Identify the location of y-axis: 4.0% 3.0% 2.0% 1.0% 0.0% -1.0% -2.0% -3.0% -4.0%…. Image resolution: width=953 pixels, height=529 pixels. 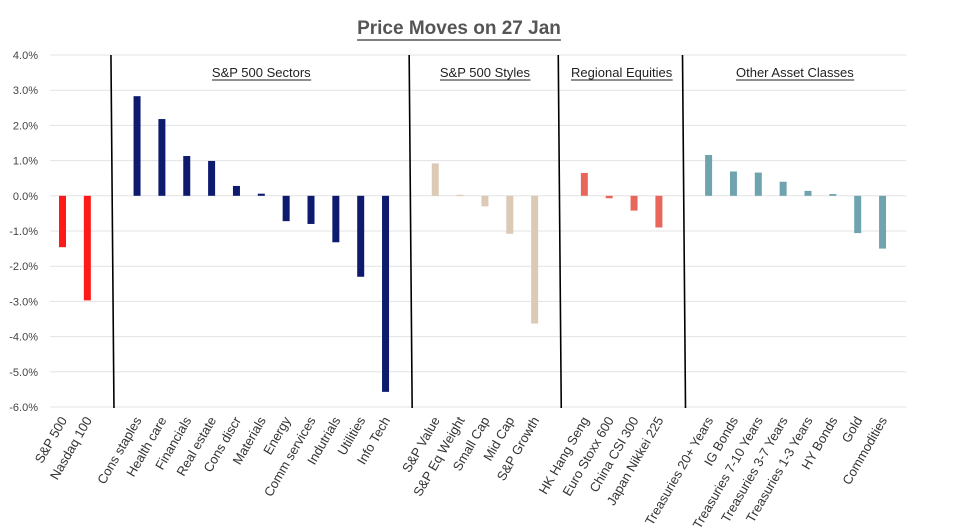
(23, 232).